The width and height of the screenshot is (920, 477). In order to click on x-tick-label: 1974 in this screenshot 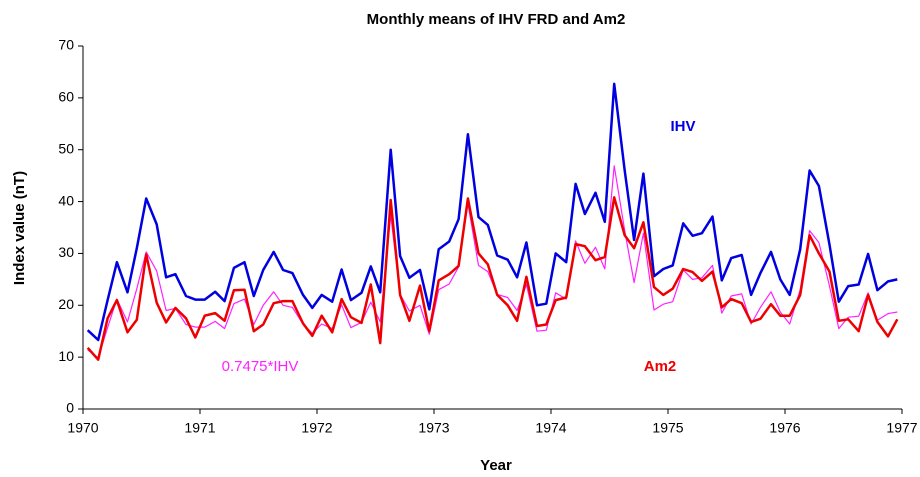, I will do `click(550, 428)`.